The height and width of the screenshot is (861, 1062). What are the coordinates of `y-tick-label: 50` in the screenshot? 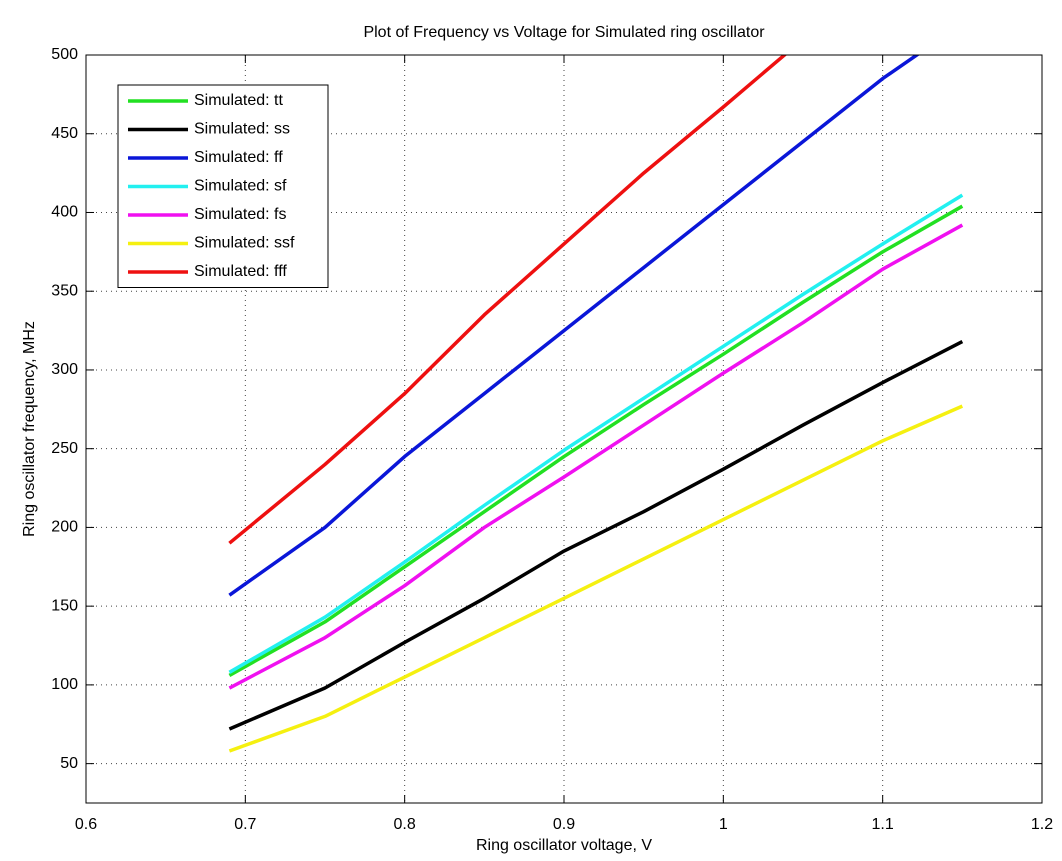 It's located at (69, 763).